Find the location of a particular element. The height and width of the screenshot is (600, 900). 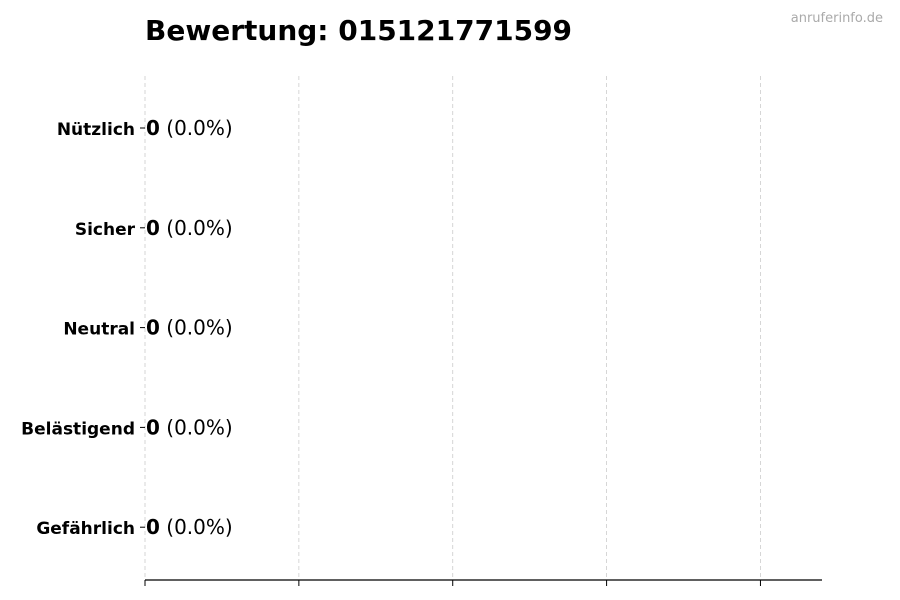

category-label: Belästigend is located at coordinates (78, 429).